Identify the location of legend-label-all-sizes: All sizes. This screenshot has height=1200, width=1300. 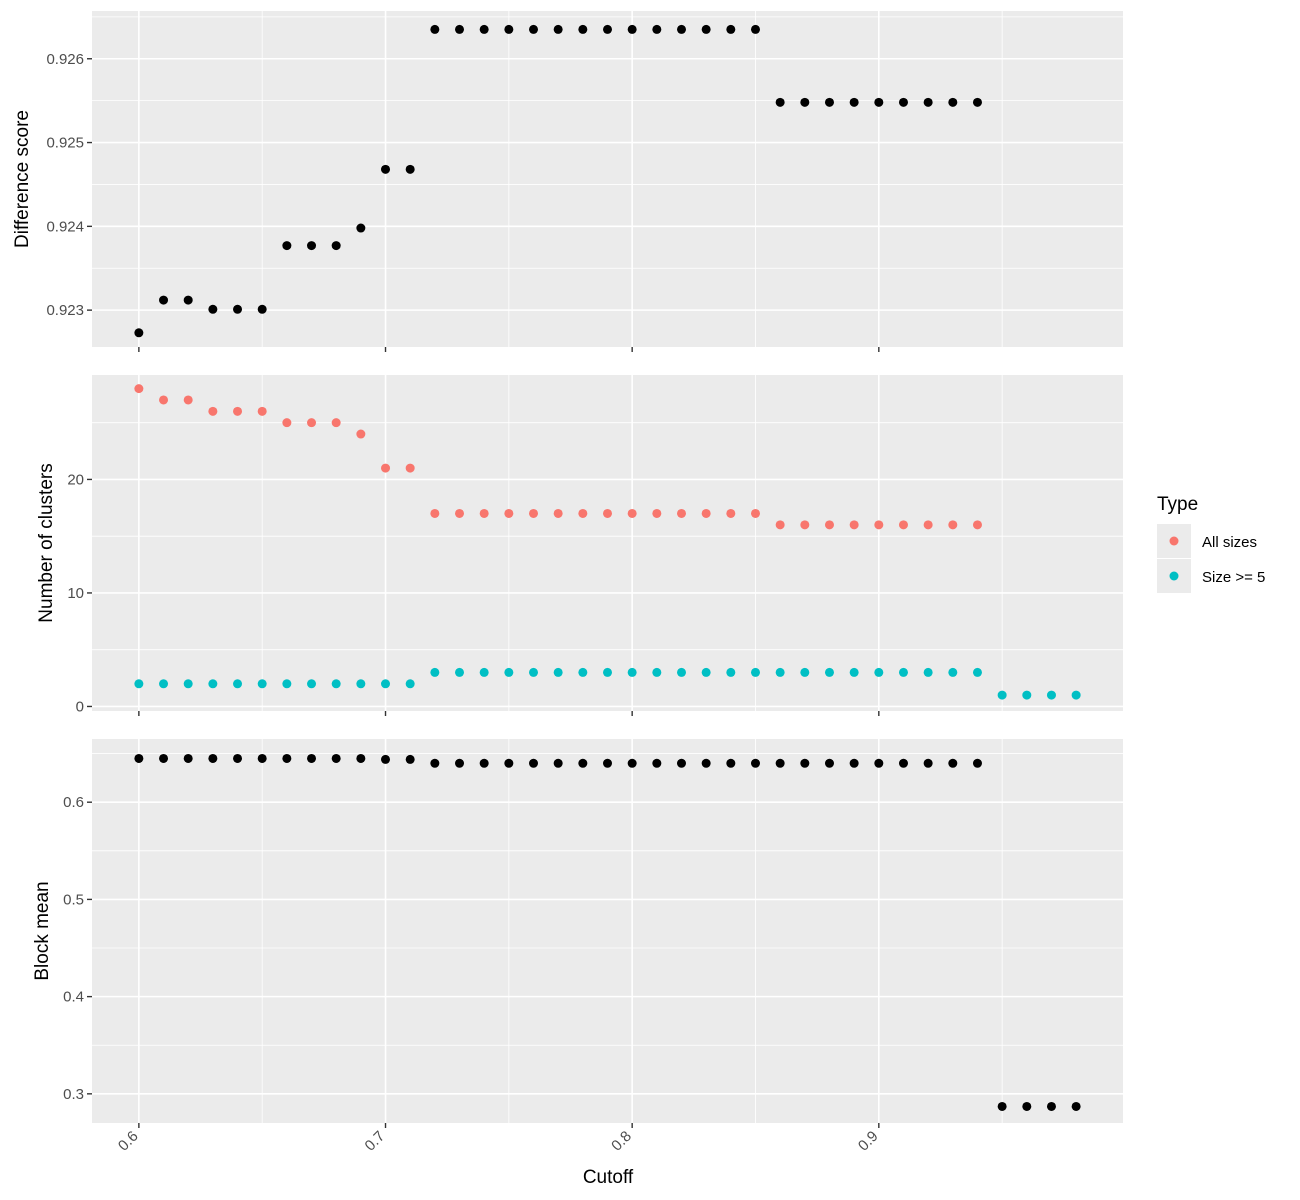
(1229, 542).